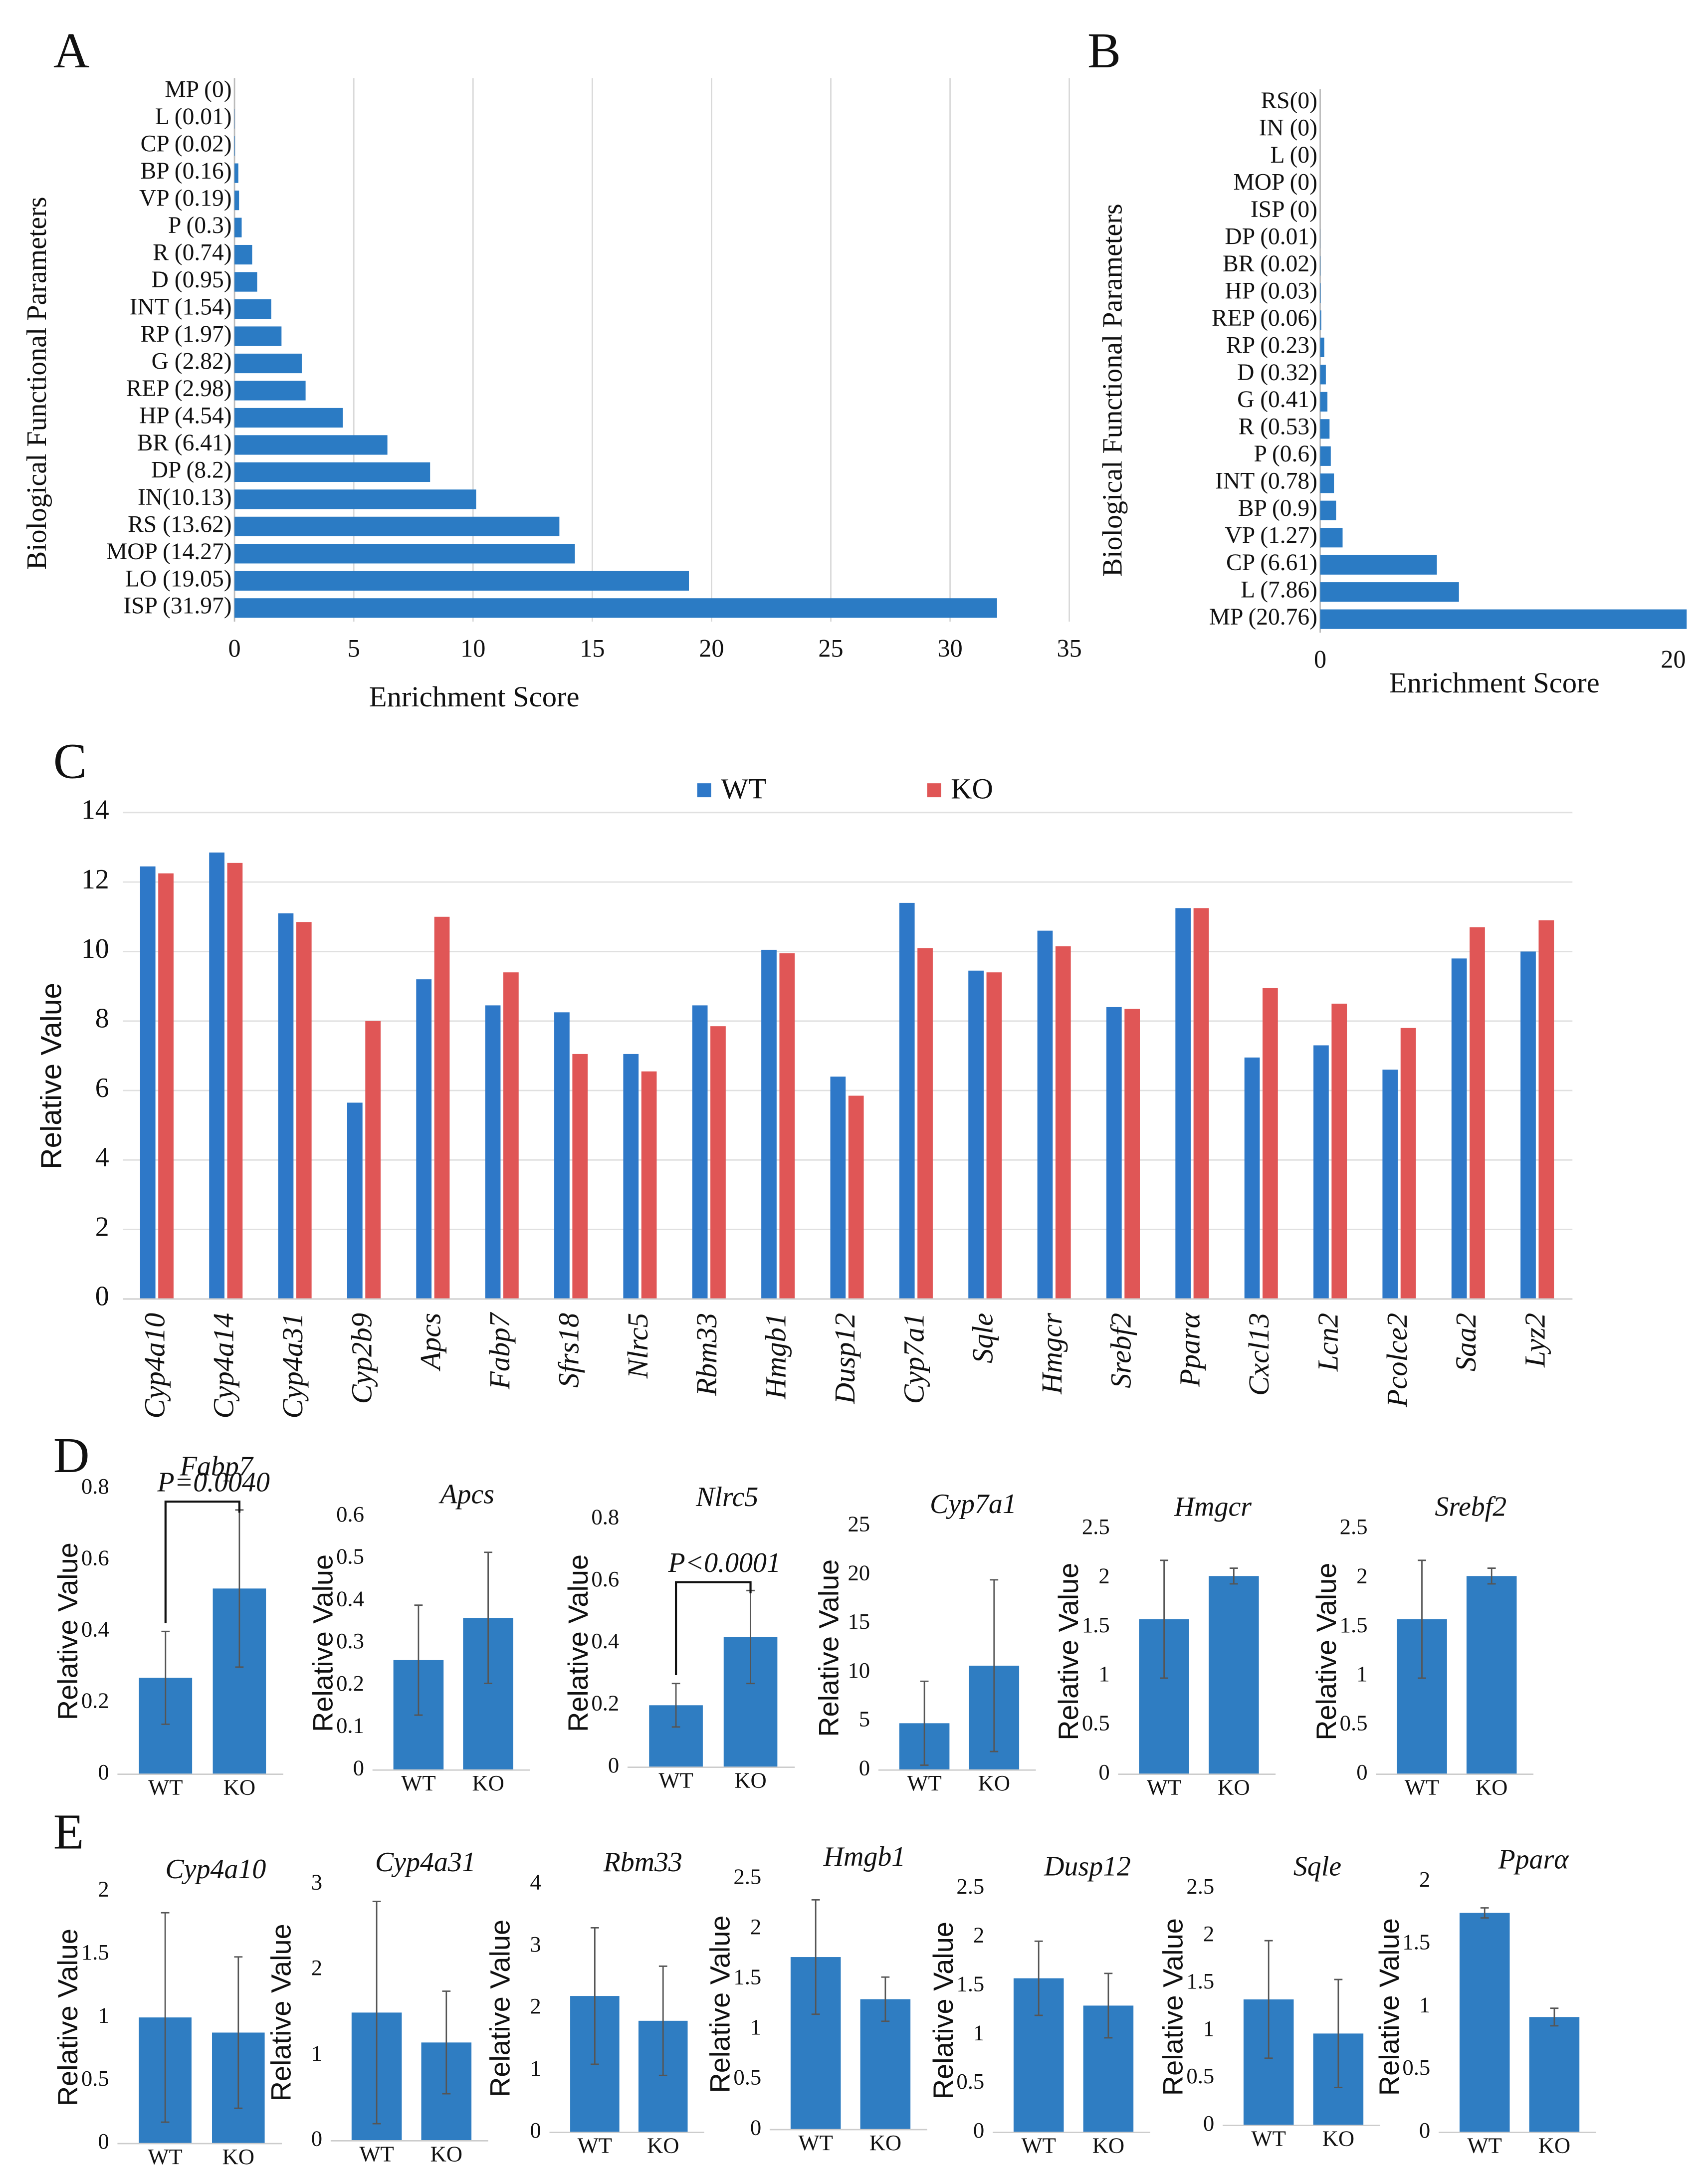 This screenshot has width=1708, height=2184. What do you see at coordinates (1271, 536) in the screenshot?
I see `y-tick-label: VP (1.27)` at bounding box center [1271, 536].